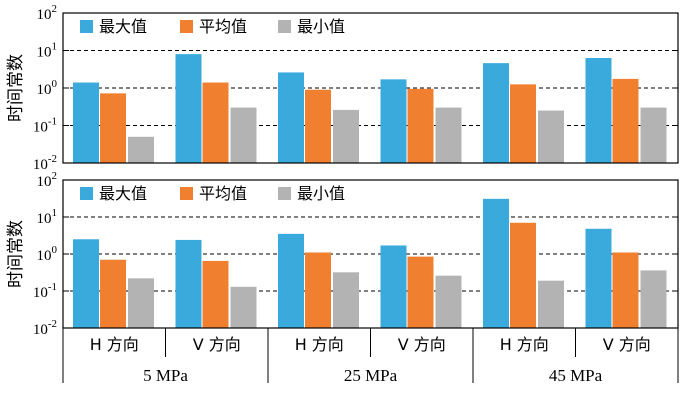 This screenshot has width=700, height=401. What do you see at coordinates (165, 375) in the screenshot?
I see `x-group-label: 5 MPa` at bounding box center [165, 375].